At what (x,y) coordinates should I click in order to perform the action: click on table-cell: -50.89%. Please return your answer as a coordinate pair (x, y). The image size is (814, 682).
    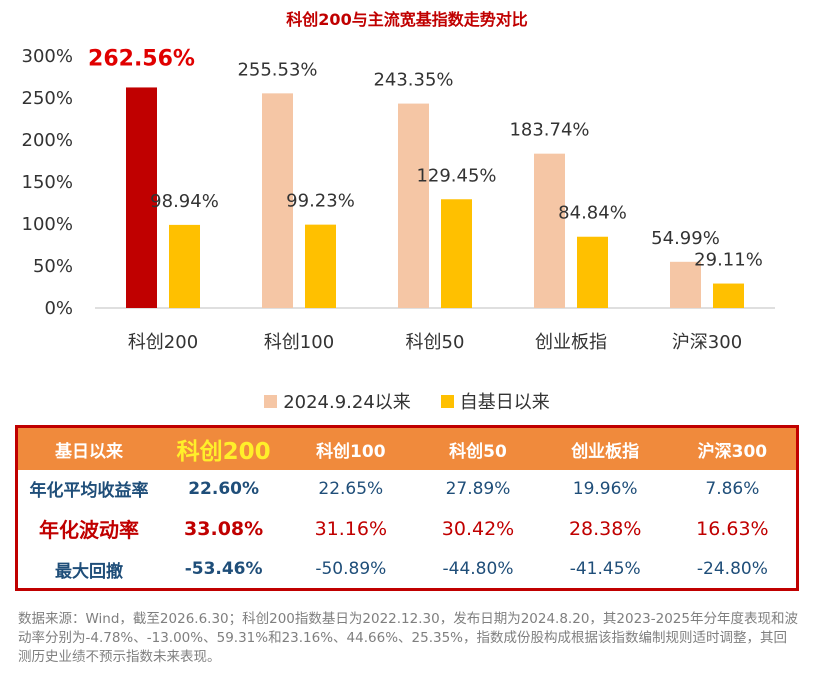
    Looking at the image, I should click on (351, 569).